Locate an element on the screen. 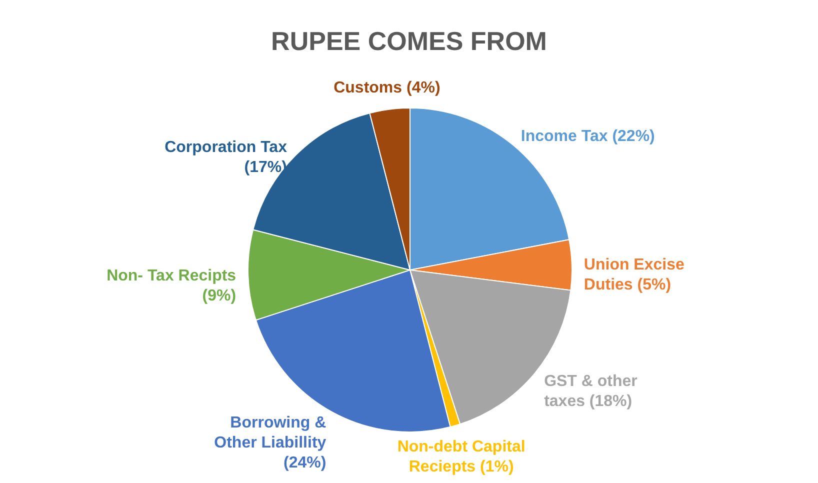 This screenshot has height=483, width=818. slice-label: Corporation Tax is located at coordinates (226, 147).